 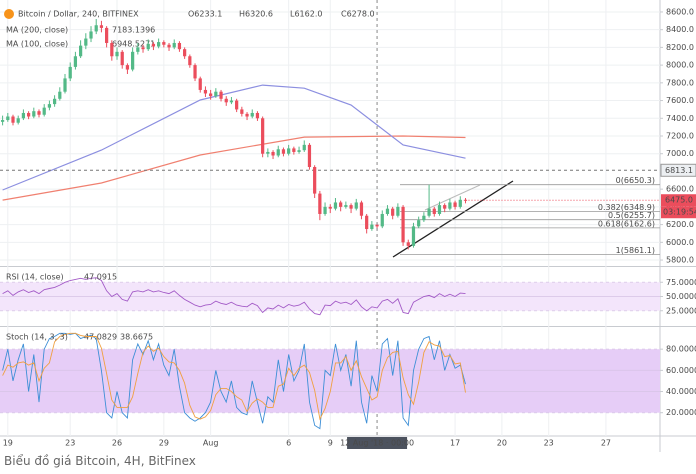 What do you see at coordinates (330, 443) in the screenshot?
I see `x-tick-label: 9` at bounding box center [330, 443].